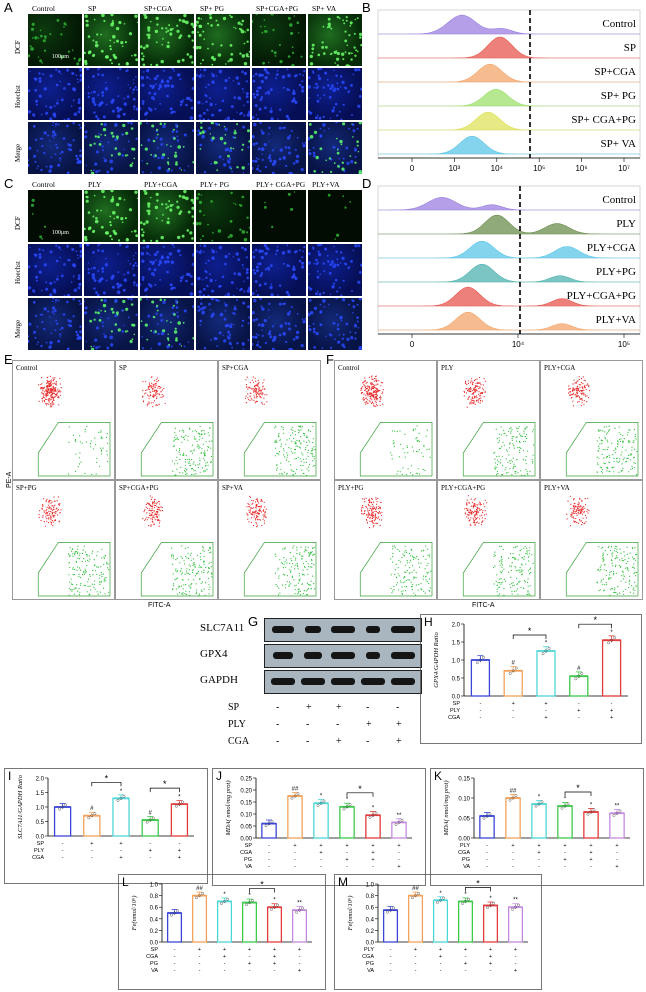  Describe the element at coordinates (619, 144) in the screenshot. I see `histogram-label: SP+ VA` at that location.